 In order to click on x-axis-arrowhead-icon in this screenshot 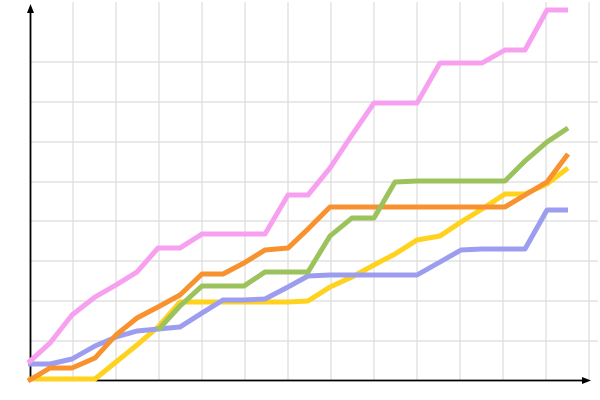, I will do `click(586, 380)`.